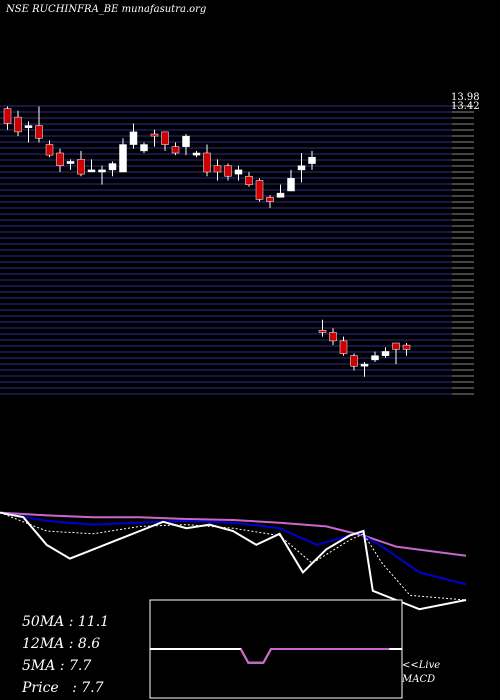  What do you see at coordinates (63, 688) in the screenshot?
I see `price-readout: Price : 7.7` at bounding box center [63, 688].